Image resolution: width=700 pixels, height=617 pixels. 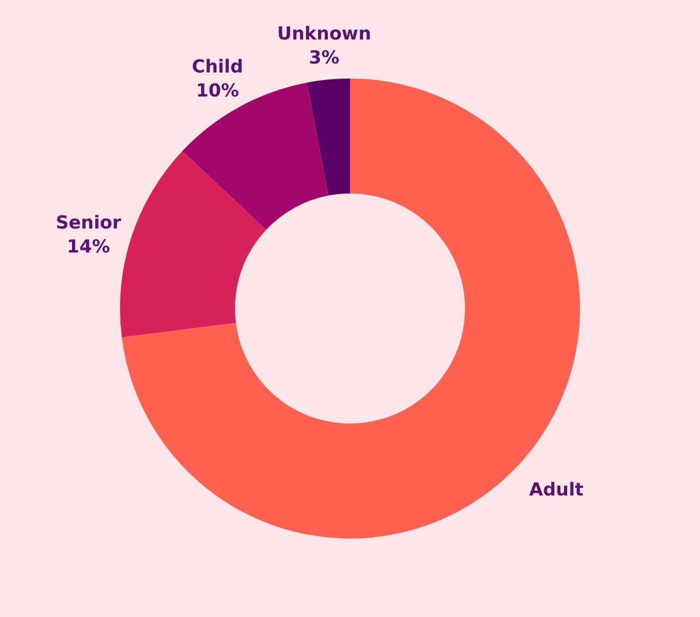 I want to click on slice-label: Senior, so click(x=89, y=223).